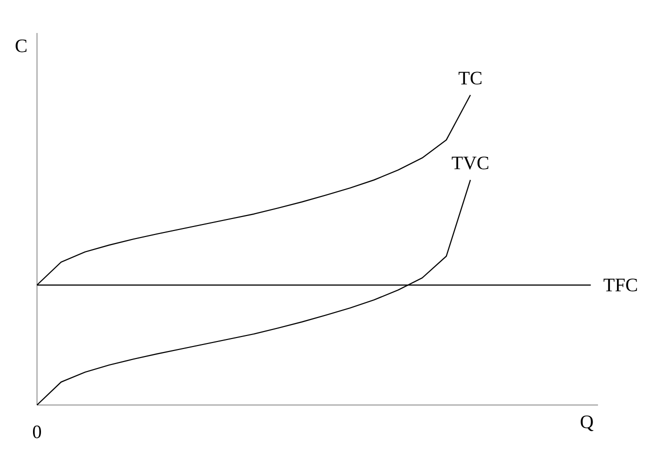 The width and height of the screenshot is (666, 459). What do you see at coordinates (21, 46) in the screenshot?
I see `y-axis-title: C` at bounding box center [21, 46].